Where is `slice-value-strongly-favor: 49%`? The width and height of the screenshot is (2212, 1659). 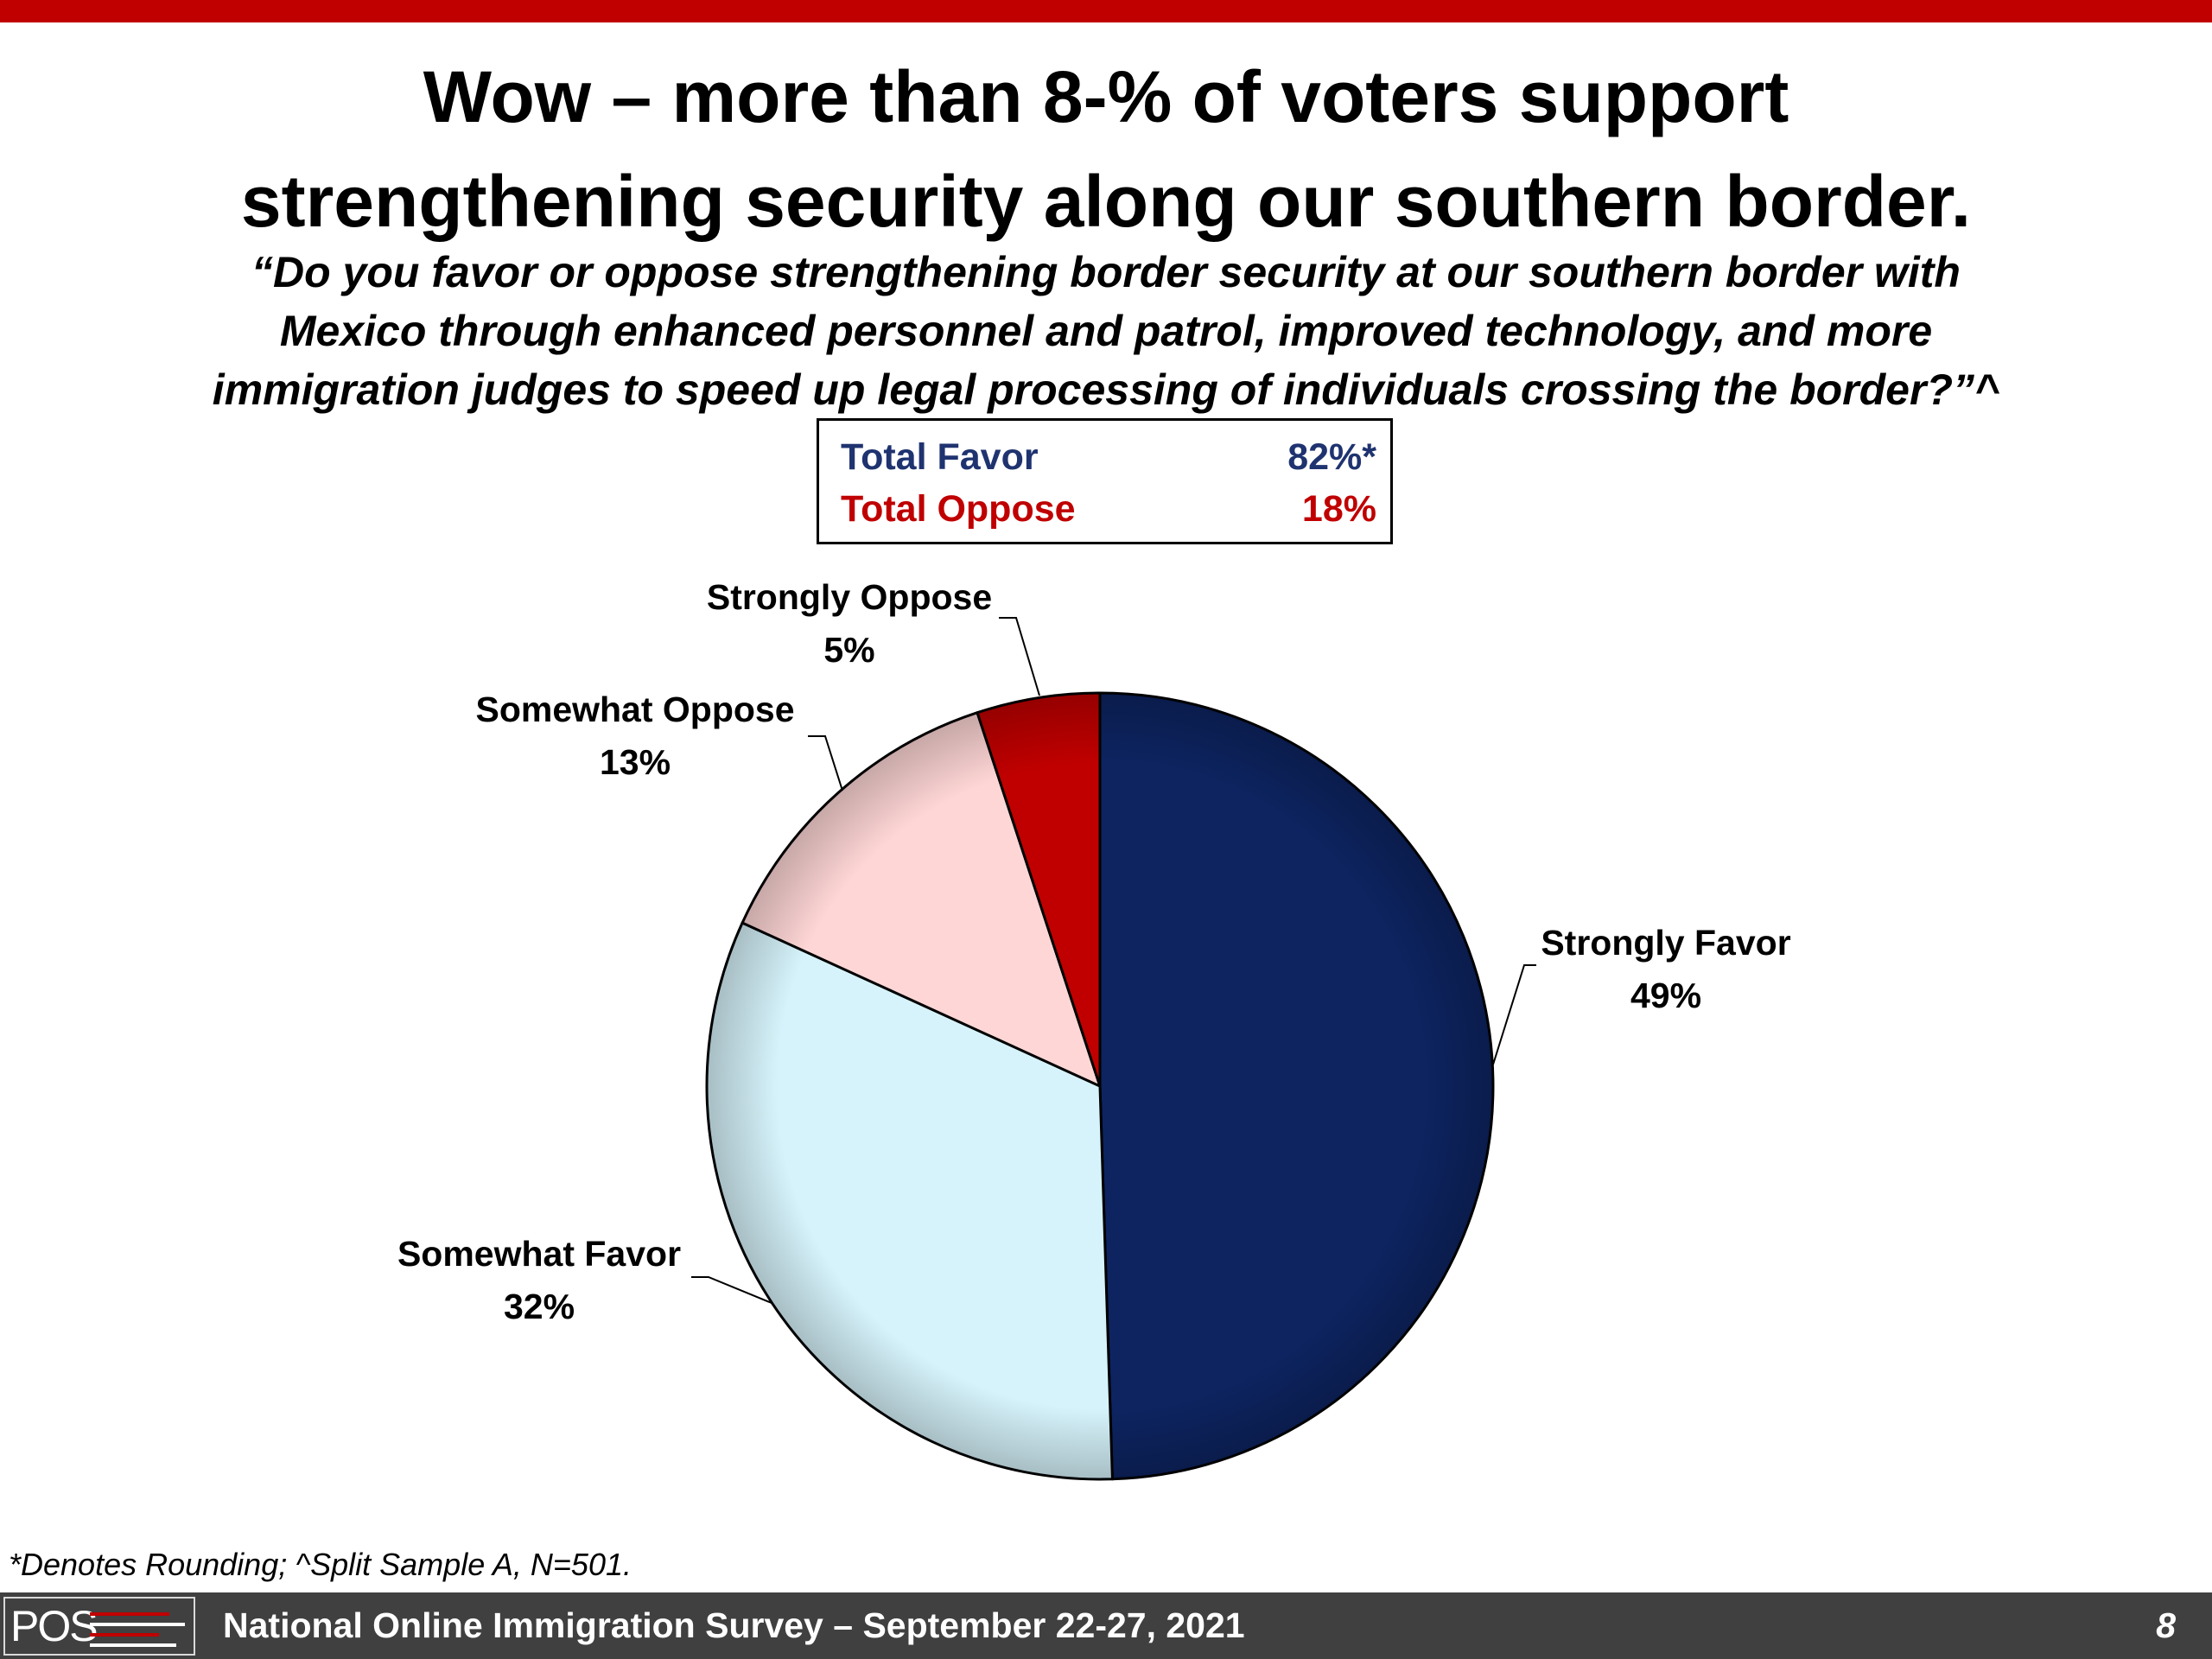 slice-value-strongly-favor: 49% is located at coordinates (1665, 995).